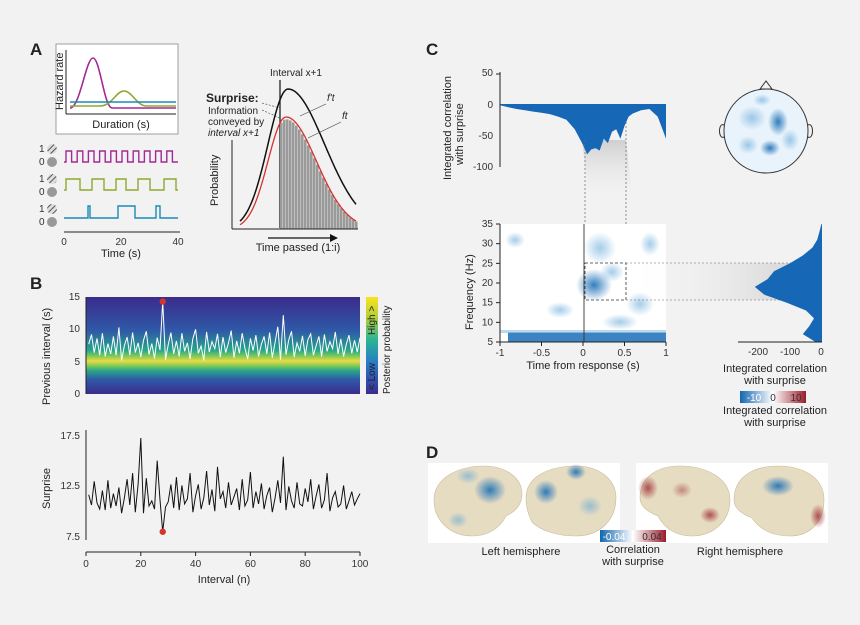  I want to click on tf-ytick-label: 20, so click(488, 283).